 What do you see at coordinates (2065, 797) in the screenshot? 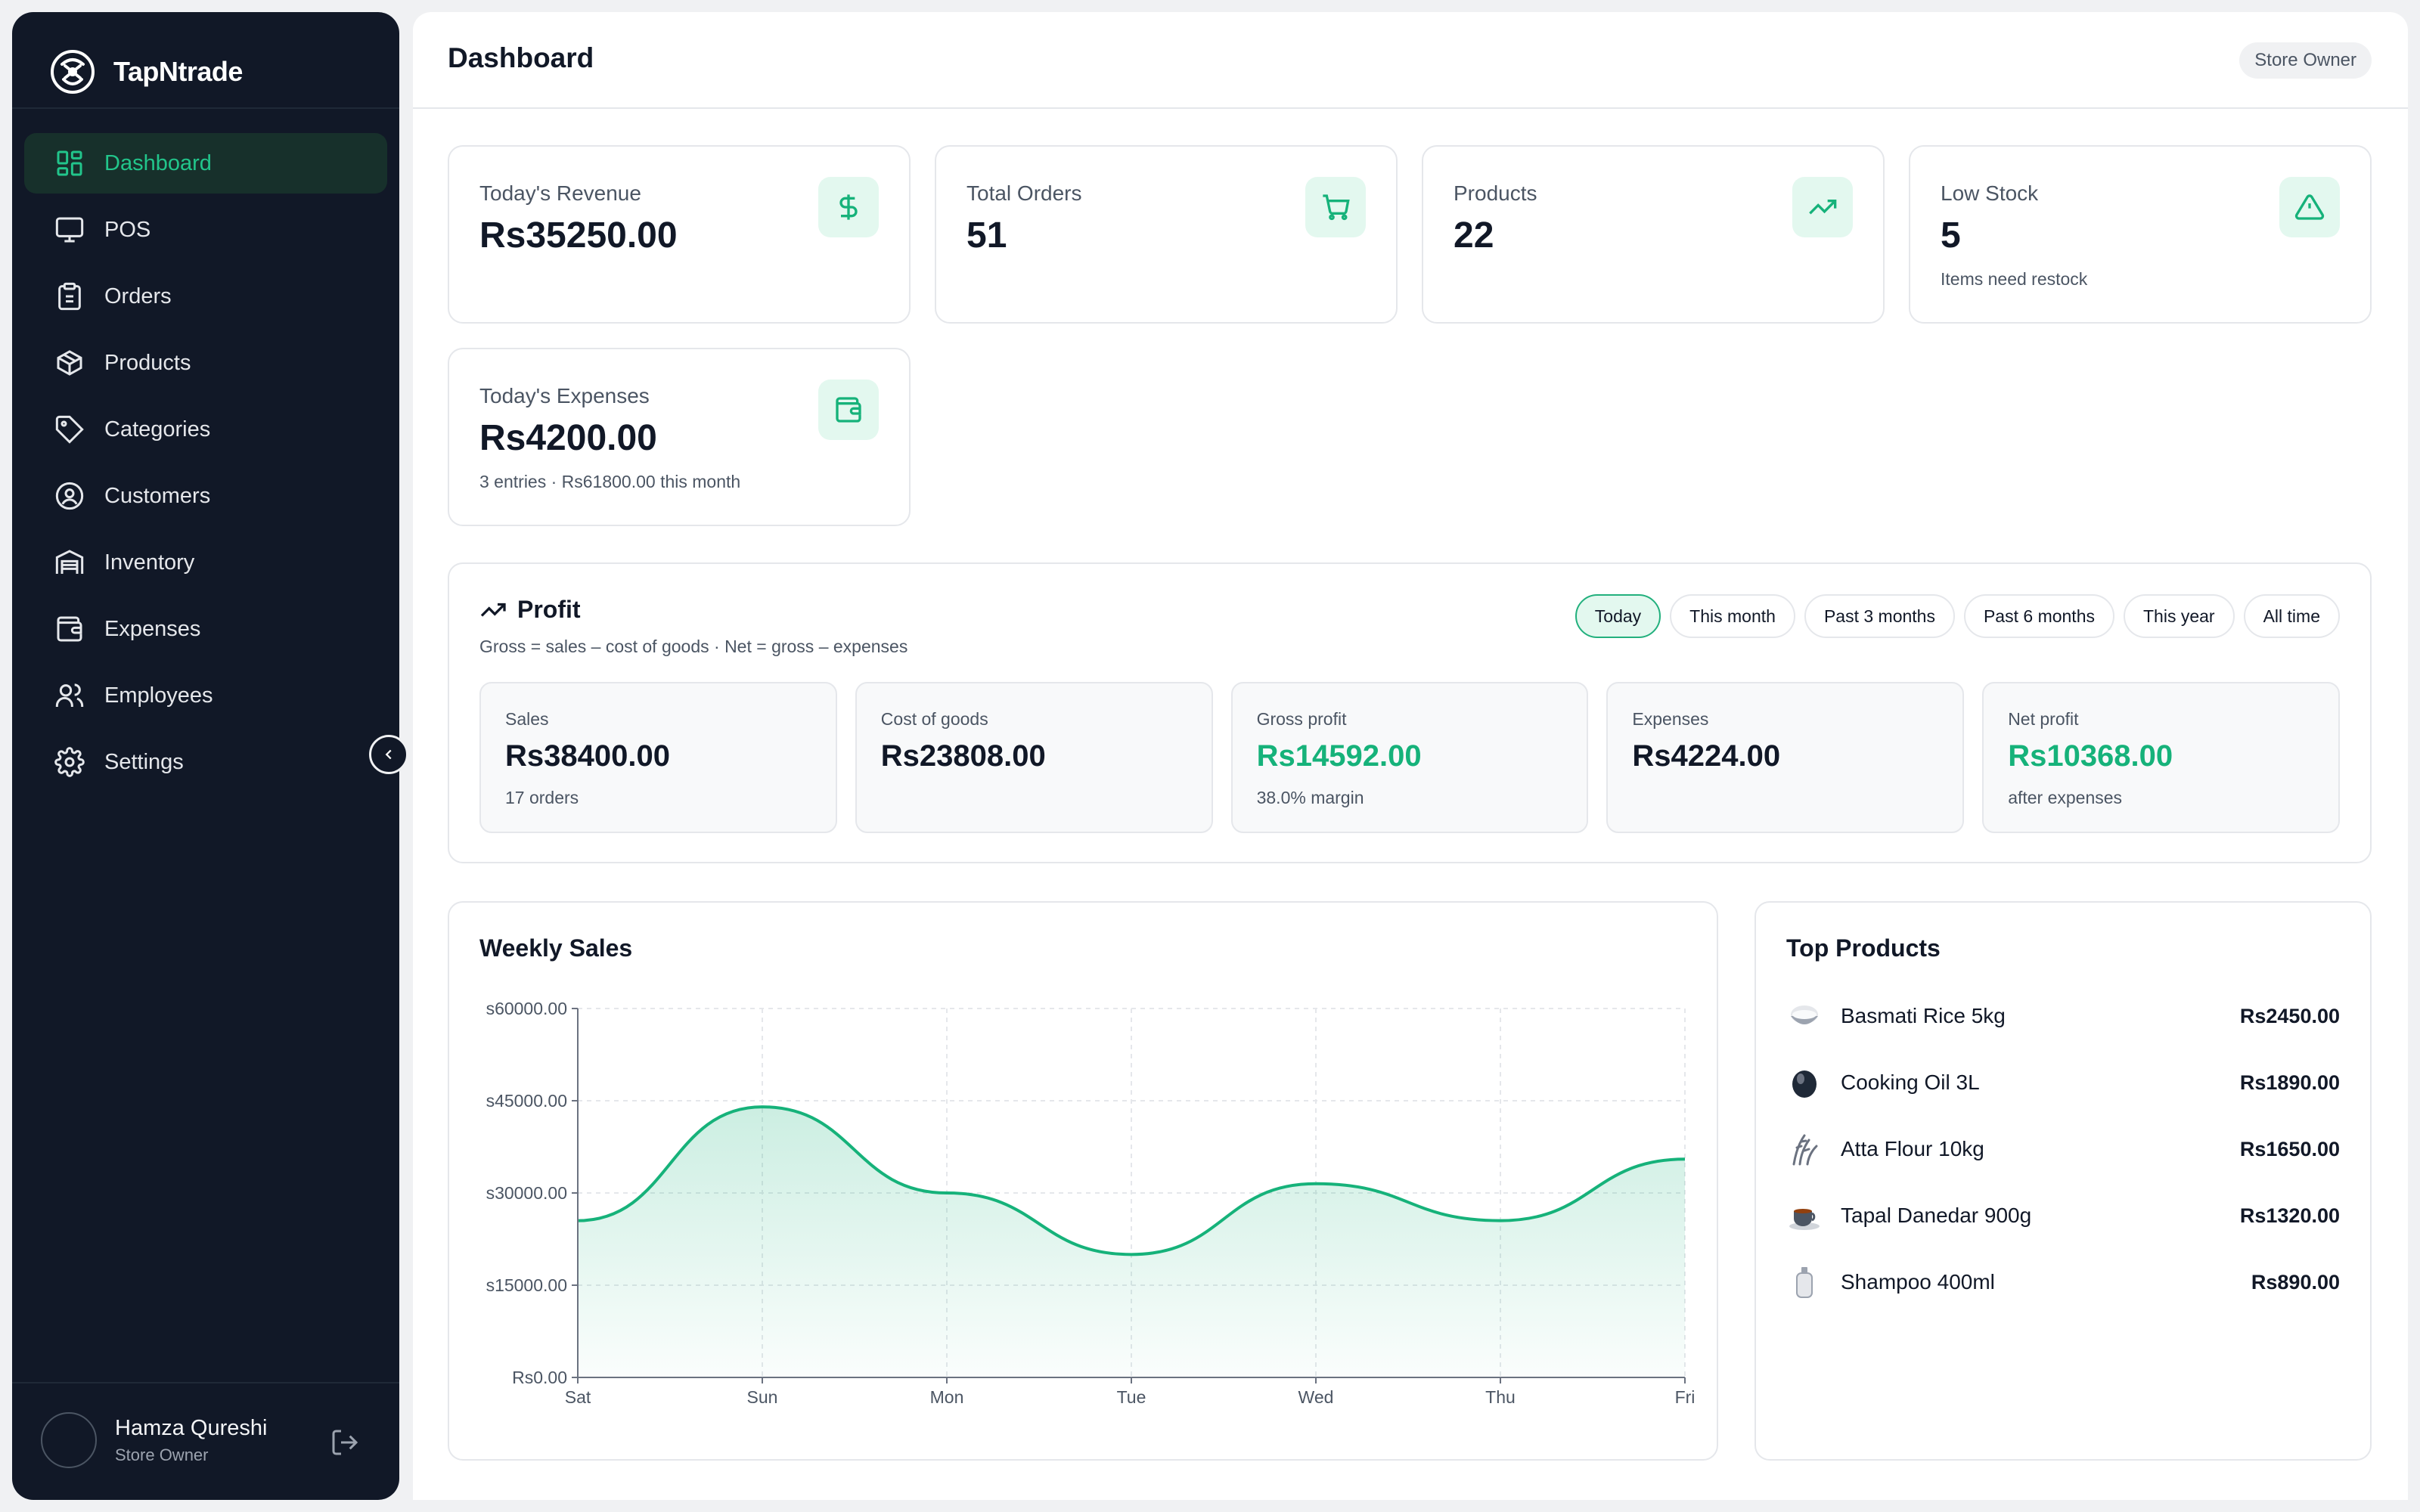
I see `metric-subtext: after expenses` at bounding box center [2065, 797].